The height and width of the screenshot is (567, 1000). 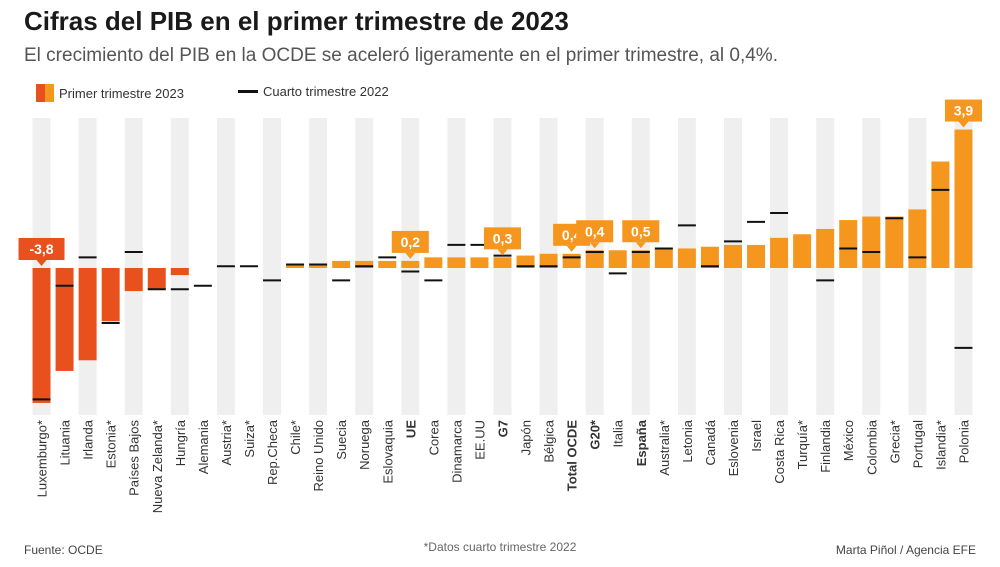 I want to click on column-bg-rep-checa, so click(x=272, y=266).